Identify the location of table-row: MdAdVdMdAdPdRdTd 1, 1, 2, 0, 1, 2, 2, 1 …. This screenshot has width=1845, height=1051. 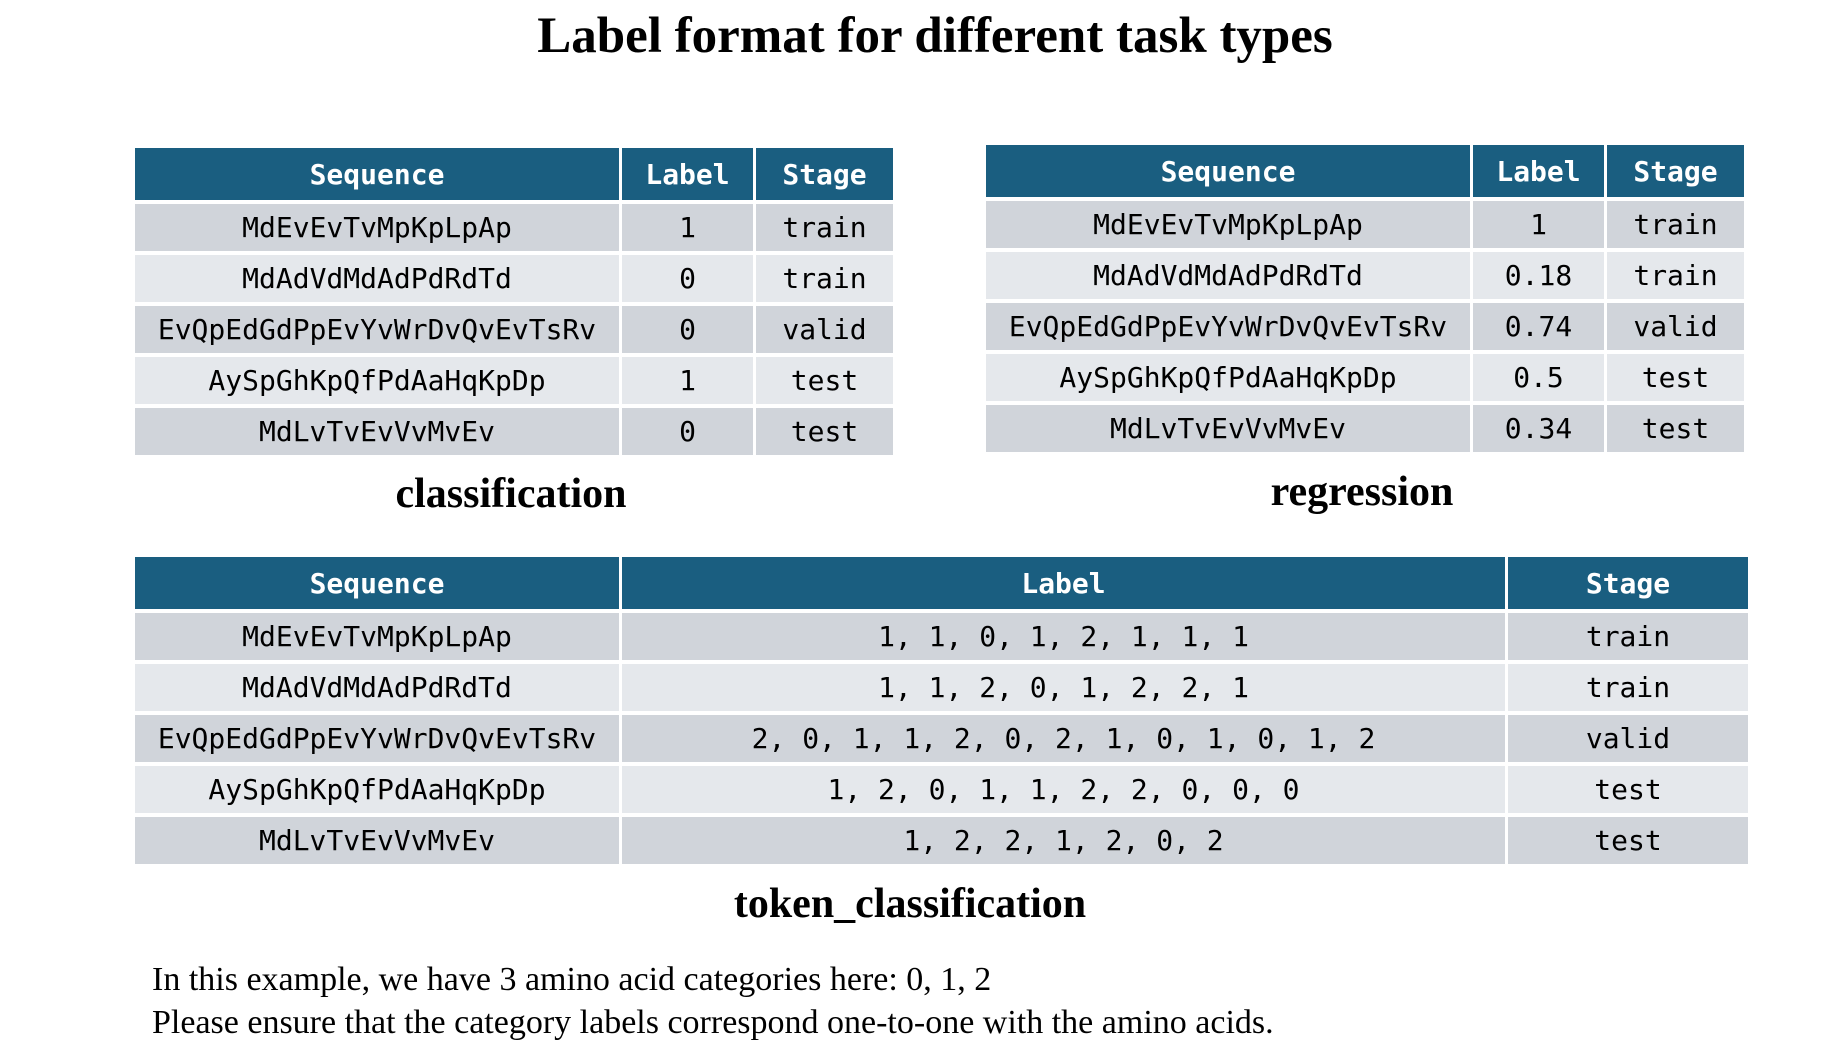
(941, 687).